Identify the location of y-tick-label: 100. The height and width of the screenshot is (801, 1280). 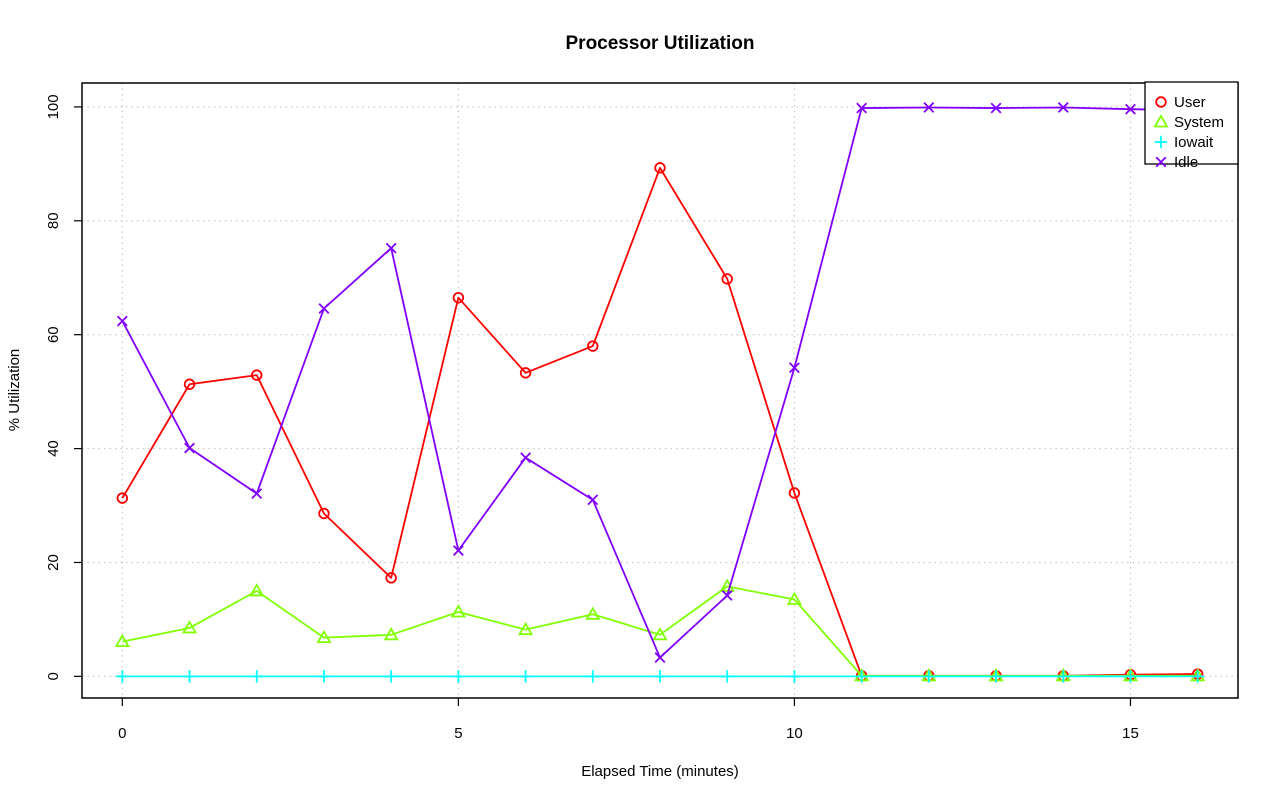
(53, 106).